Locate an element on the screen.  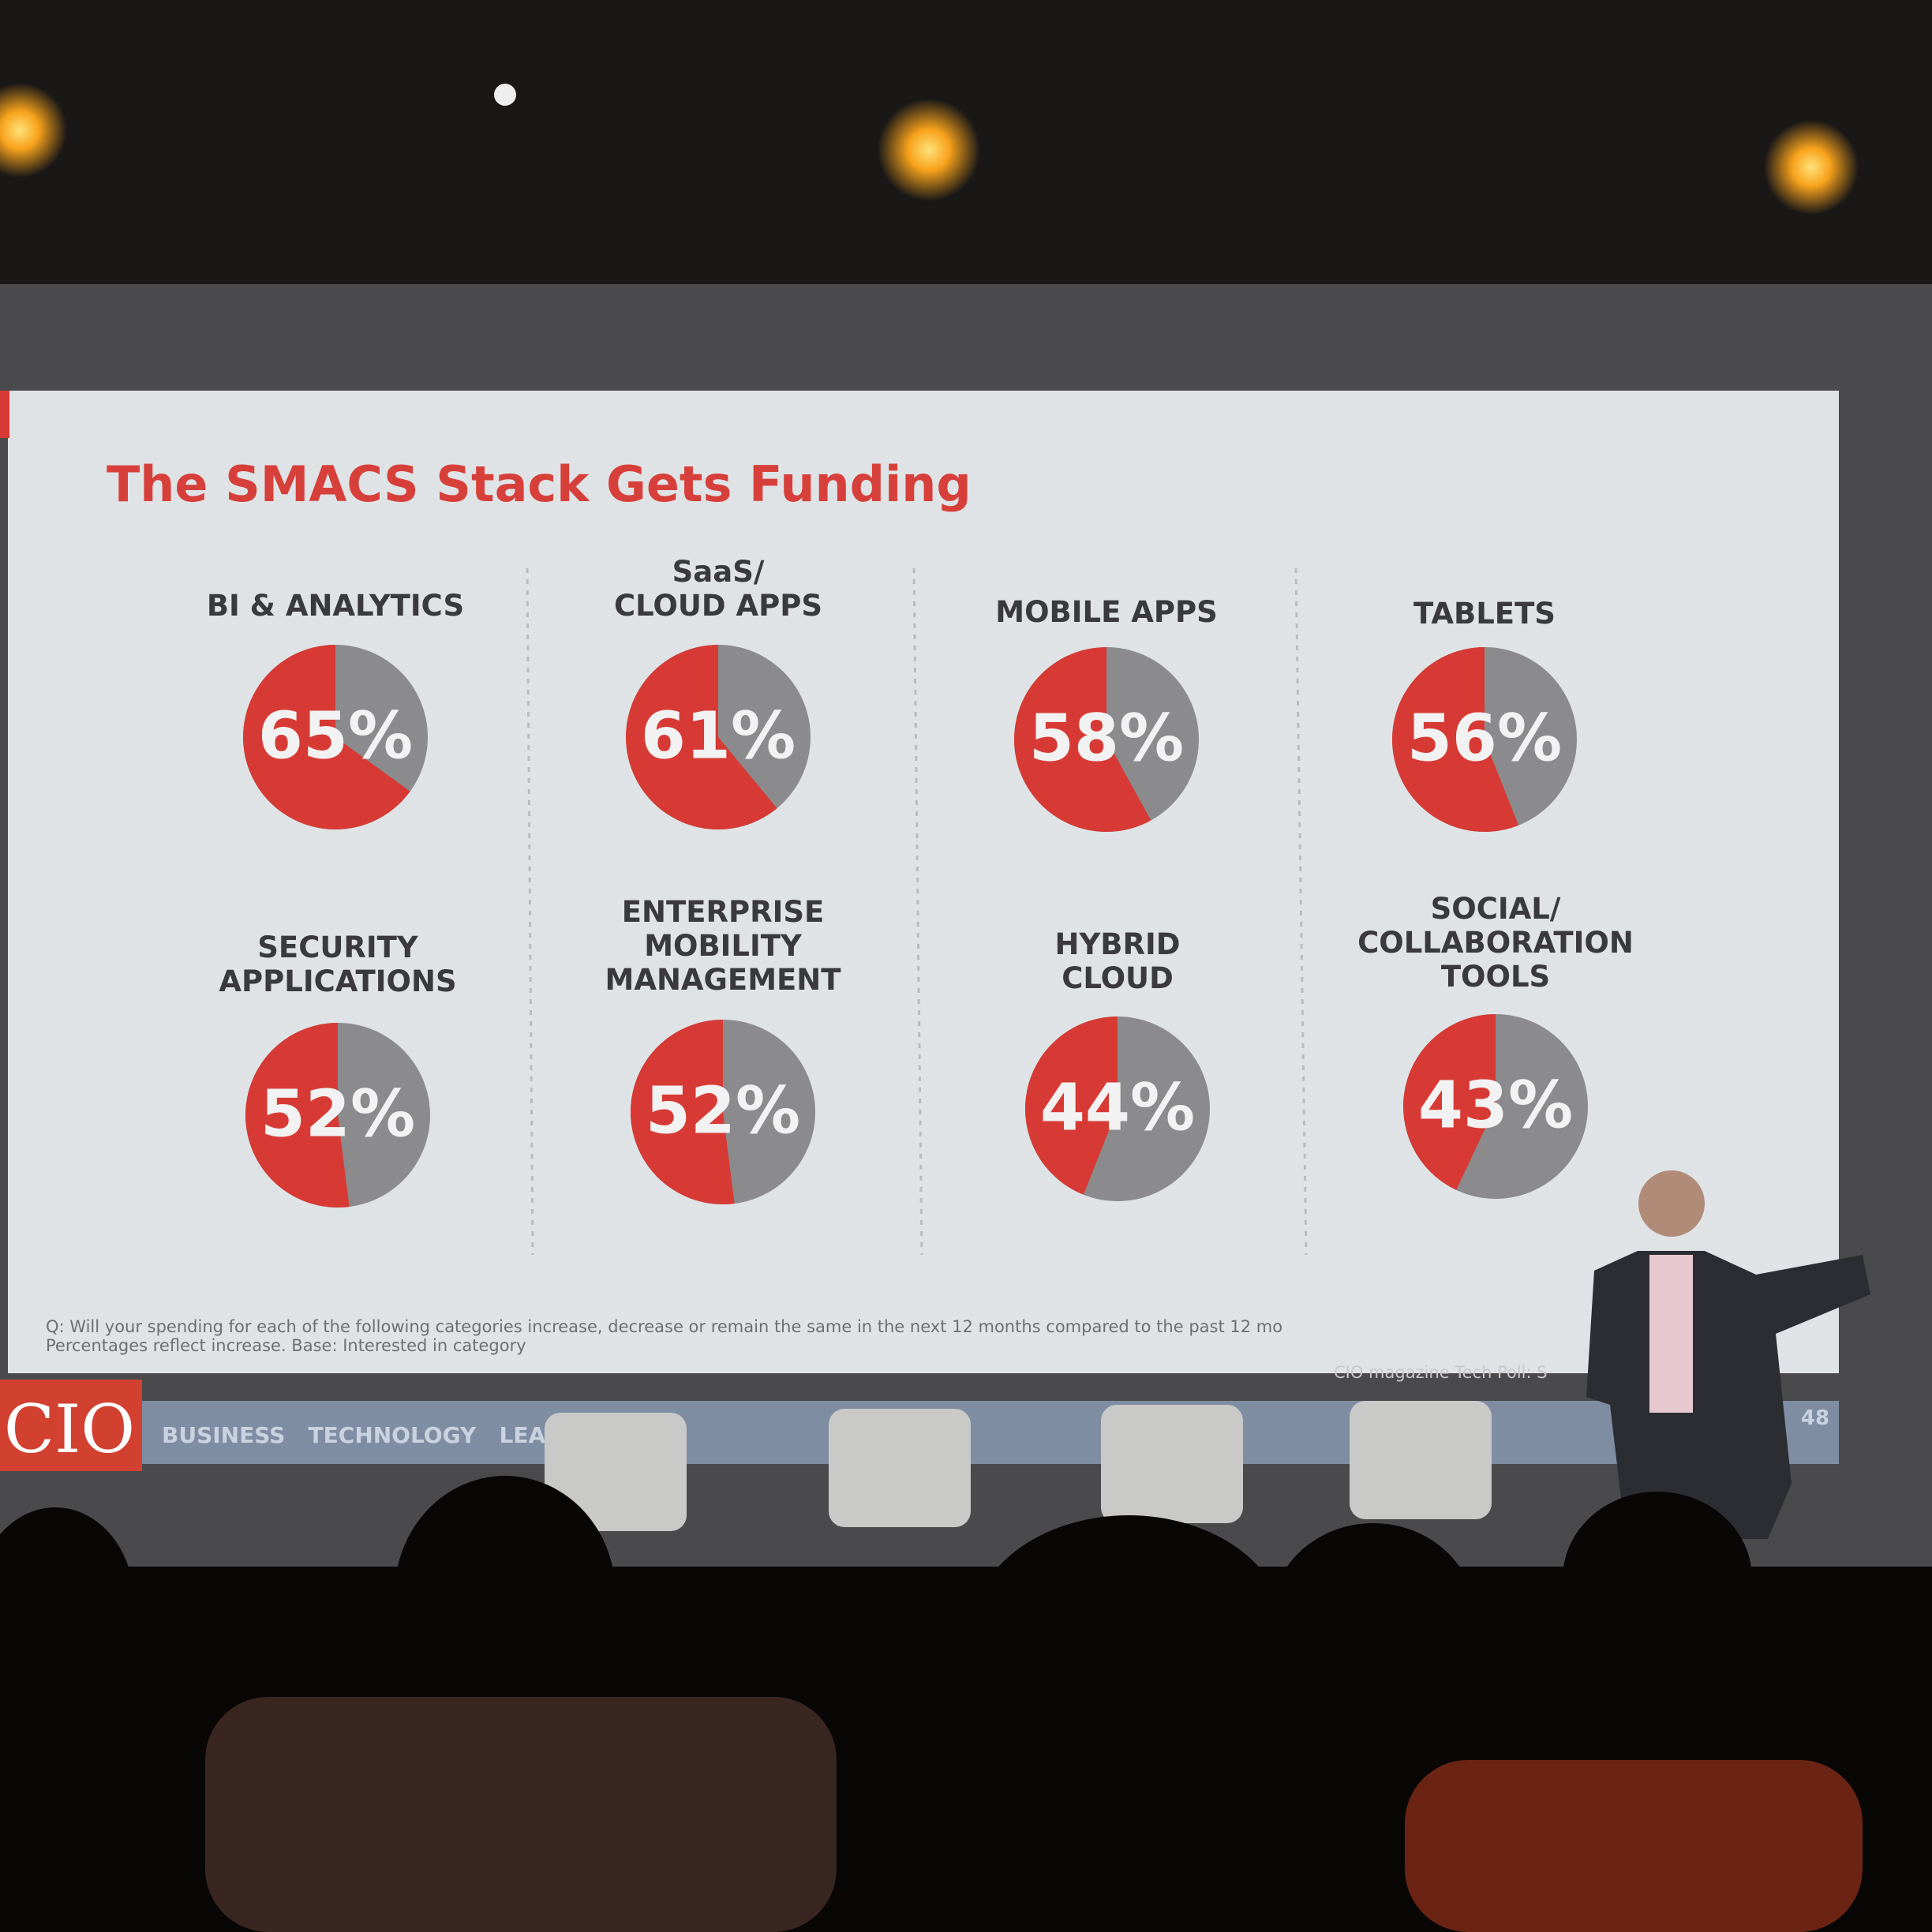
dividers is located at coordinates (917, 911).